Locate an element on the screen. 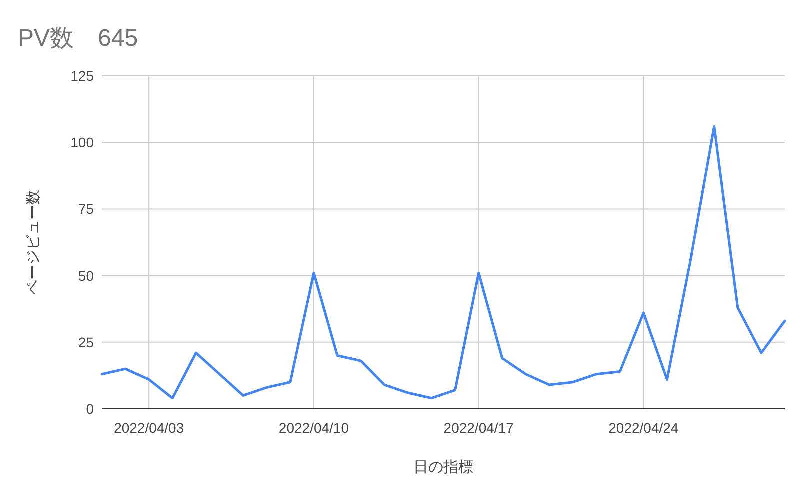 Image resolution: width=809 pixels, height=500 pixels. x-tick-label: 2022/04/17 is located at coordinates (479, 428).